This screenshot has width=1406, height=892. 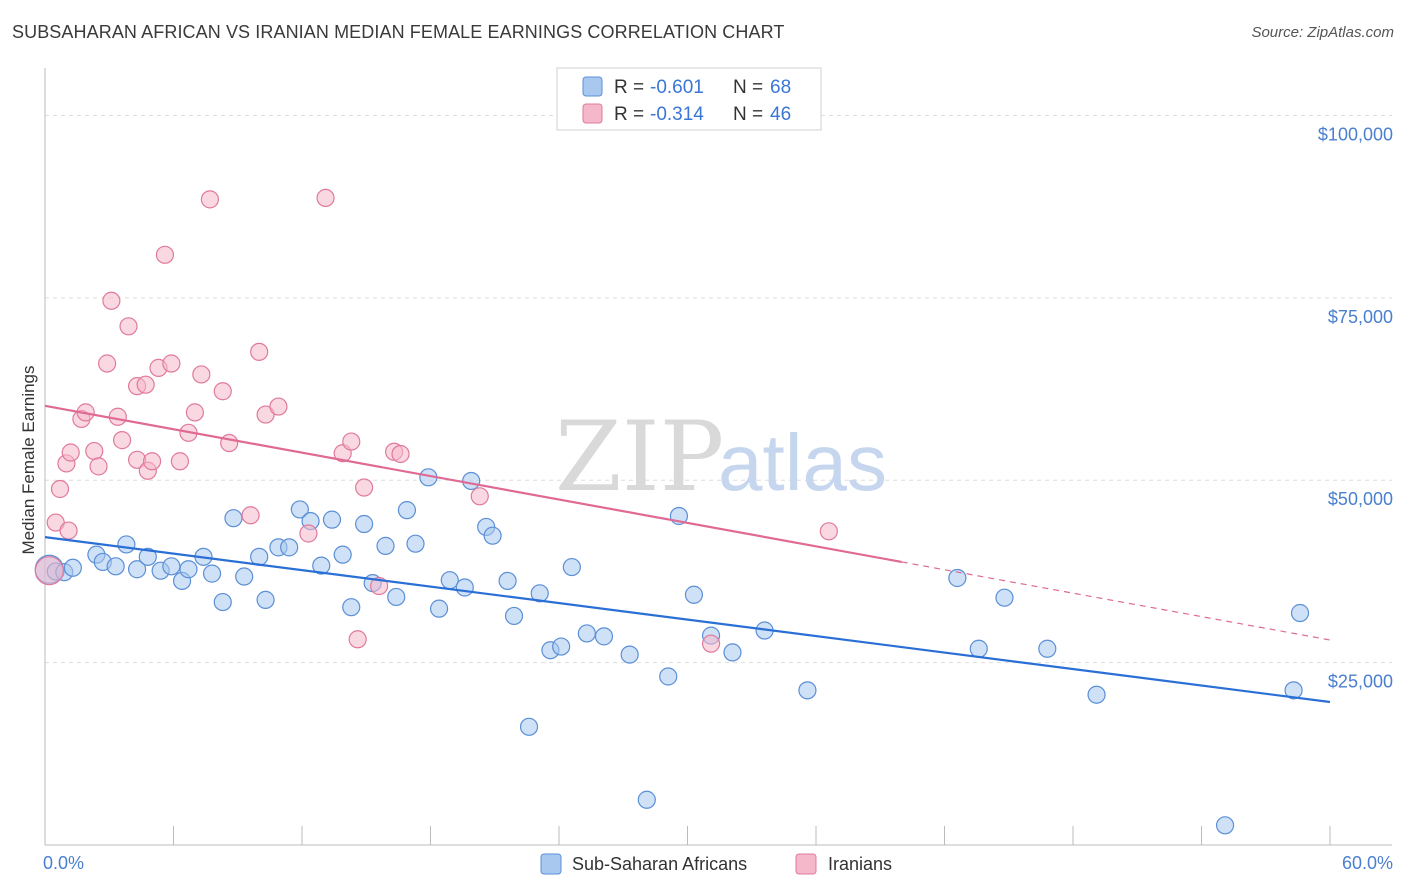 What do you see at coordinates (1116, 601) in the screenshot?
I see `trend-line-iranians-extension` at bounding box center [1116, 601].